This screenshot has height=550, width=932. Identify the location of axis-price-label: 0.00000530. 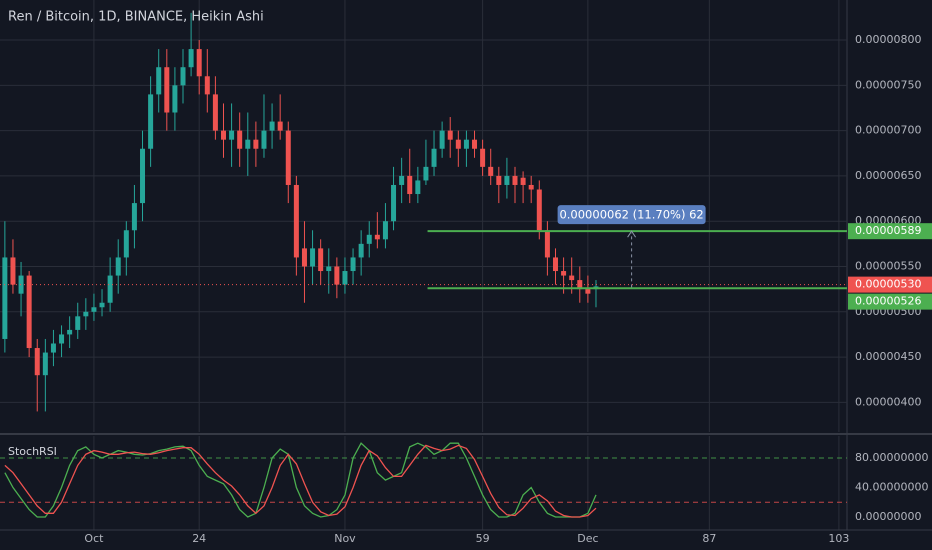
(888, 284).